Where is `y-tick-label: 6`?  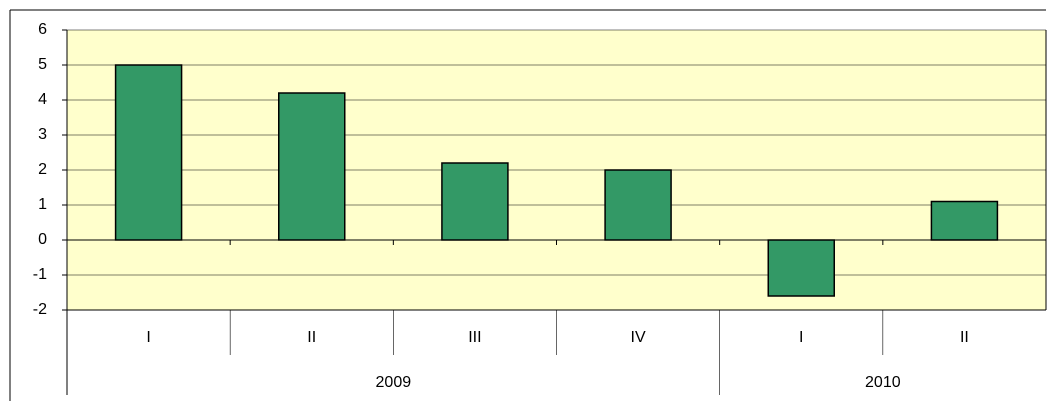 y-tick-label: 6 is located at coordinates (42, 29).